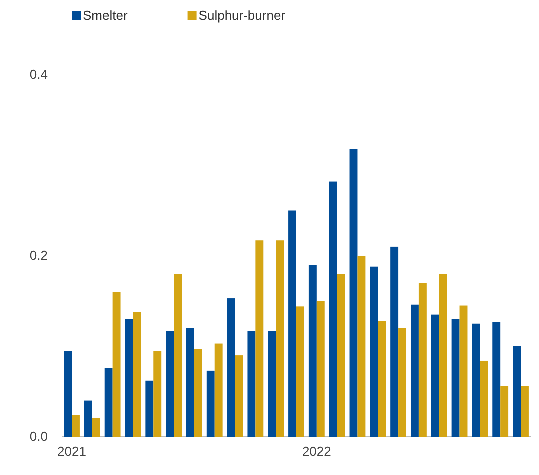  I want to click on y-tick-label: 0.4, so click(39, 74).